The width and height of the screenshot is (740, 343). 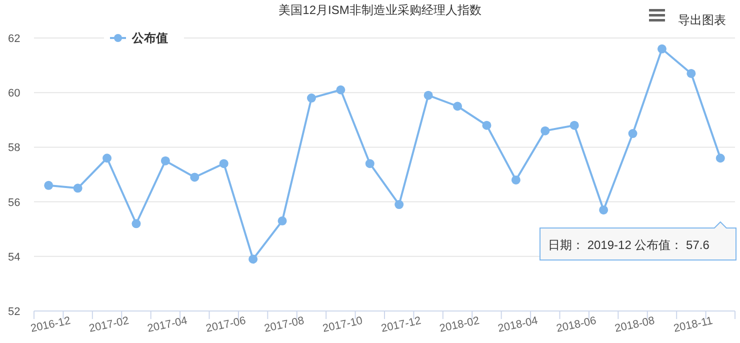 What do you see at coordinates (109, 324) in the screenshot?
I see `x-tick-label: 2017-02` at bounding box center [109, 324].